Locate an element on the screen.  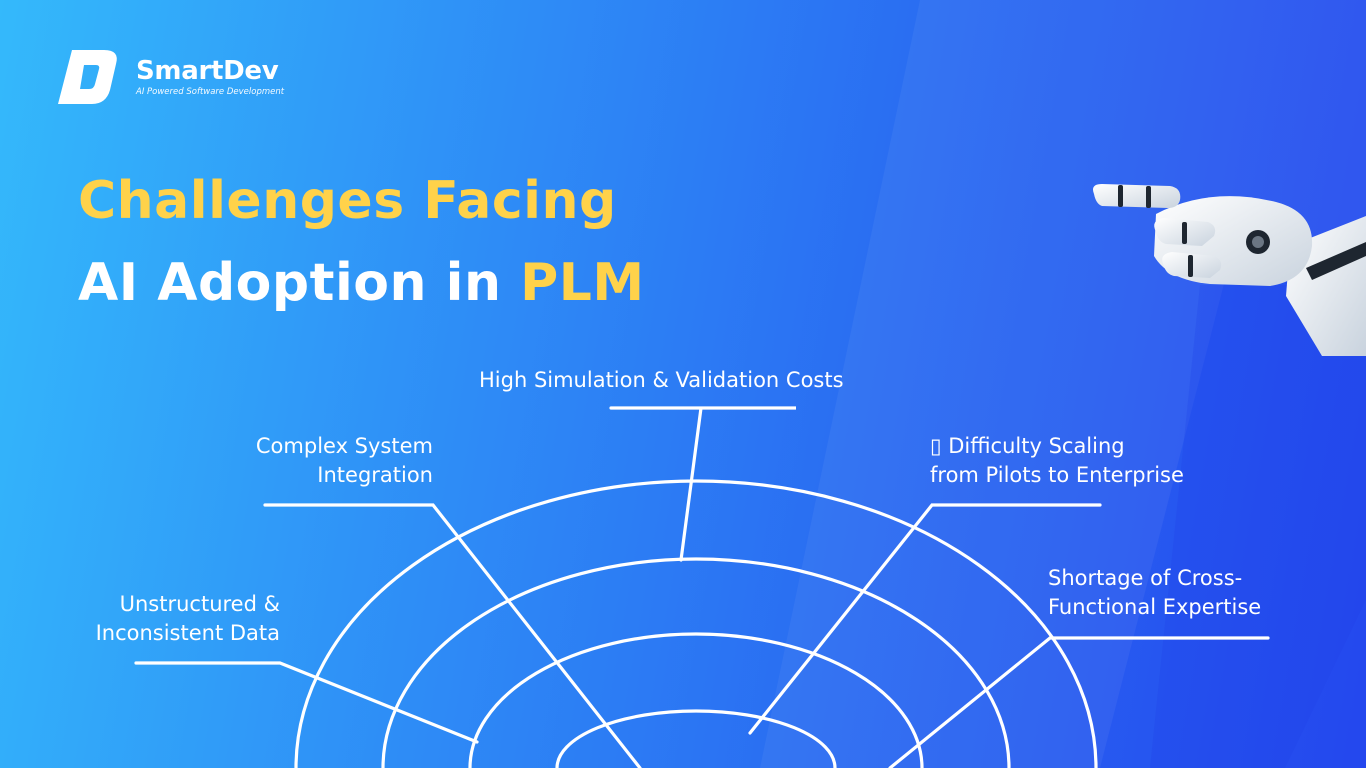
challenge-label-unstructured-data: Unstructured & Inconsistent Data is located at coordinates (187, 618).